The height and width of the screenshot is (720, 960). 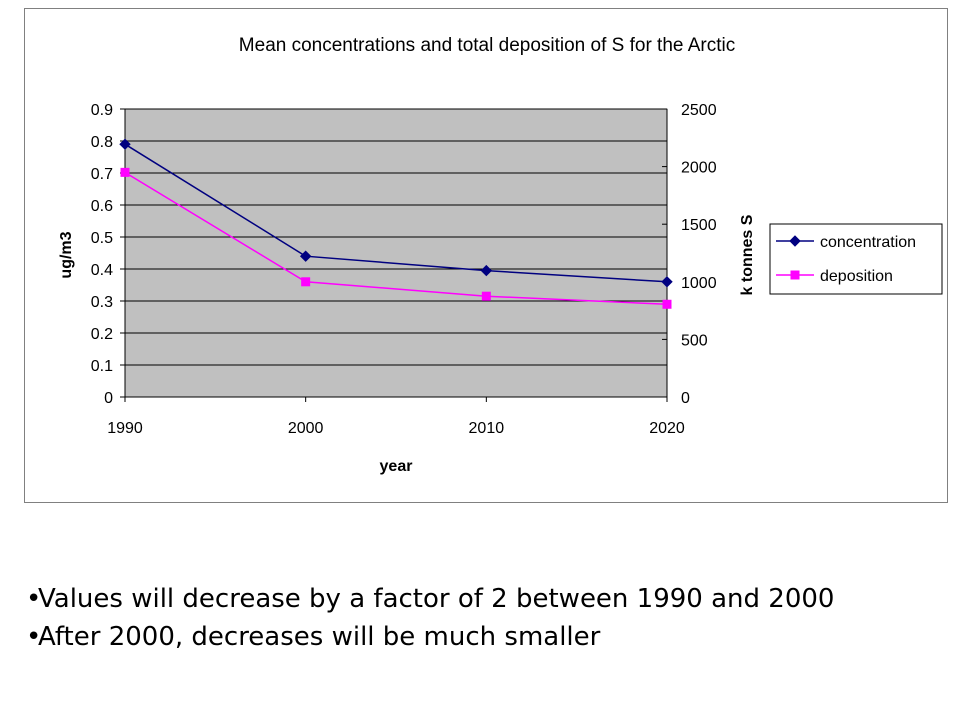 I want to click on legend-marker-concentration, so click(x=795, y=241).